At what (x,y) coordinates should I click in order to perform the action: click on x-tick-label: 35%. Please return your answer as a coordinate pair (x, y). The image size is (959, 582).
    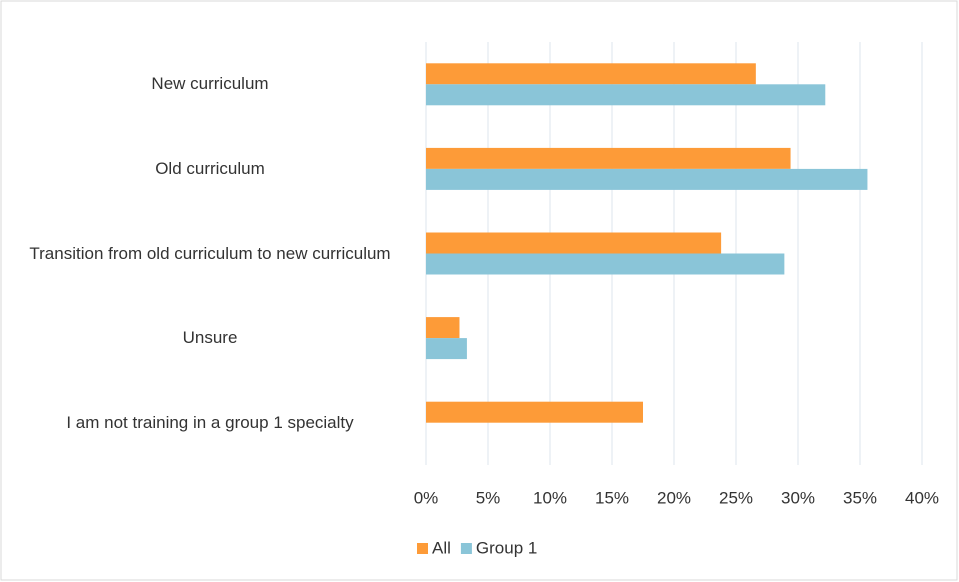
    Looking at the image, I should click on (860, 497).